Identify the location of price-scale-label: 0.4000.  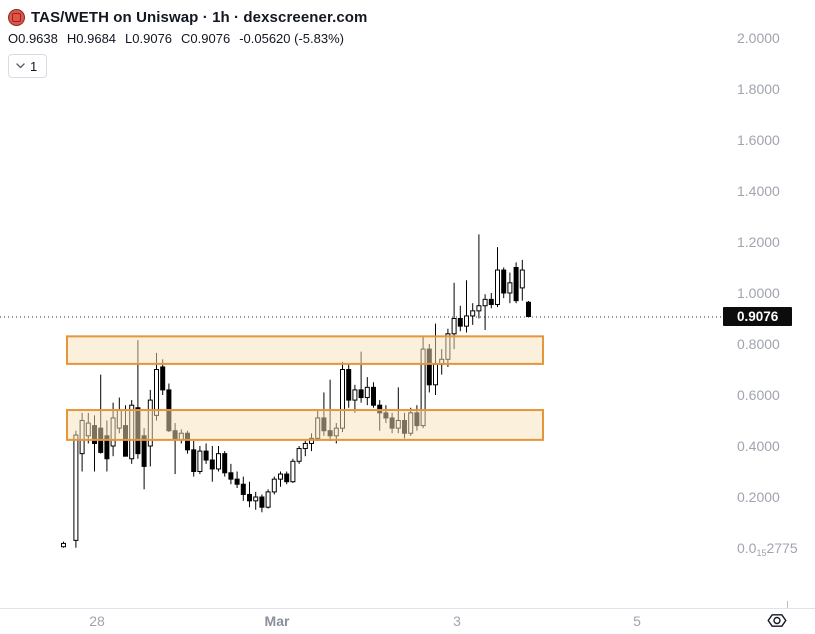
(758, 446).